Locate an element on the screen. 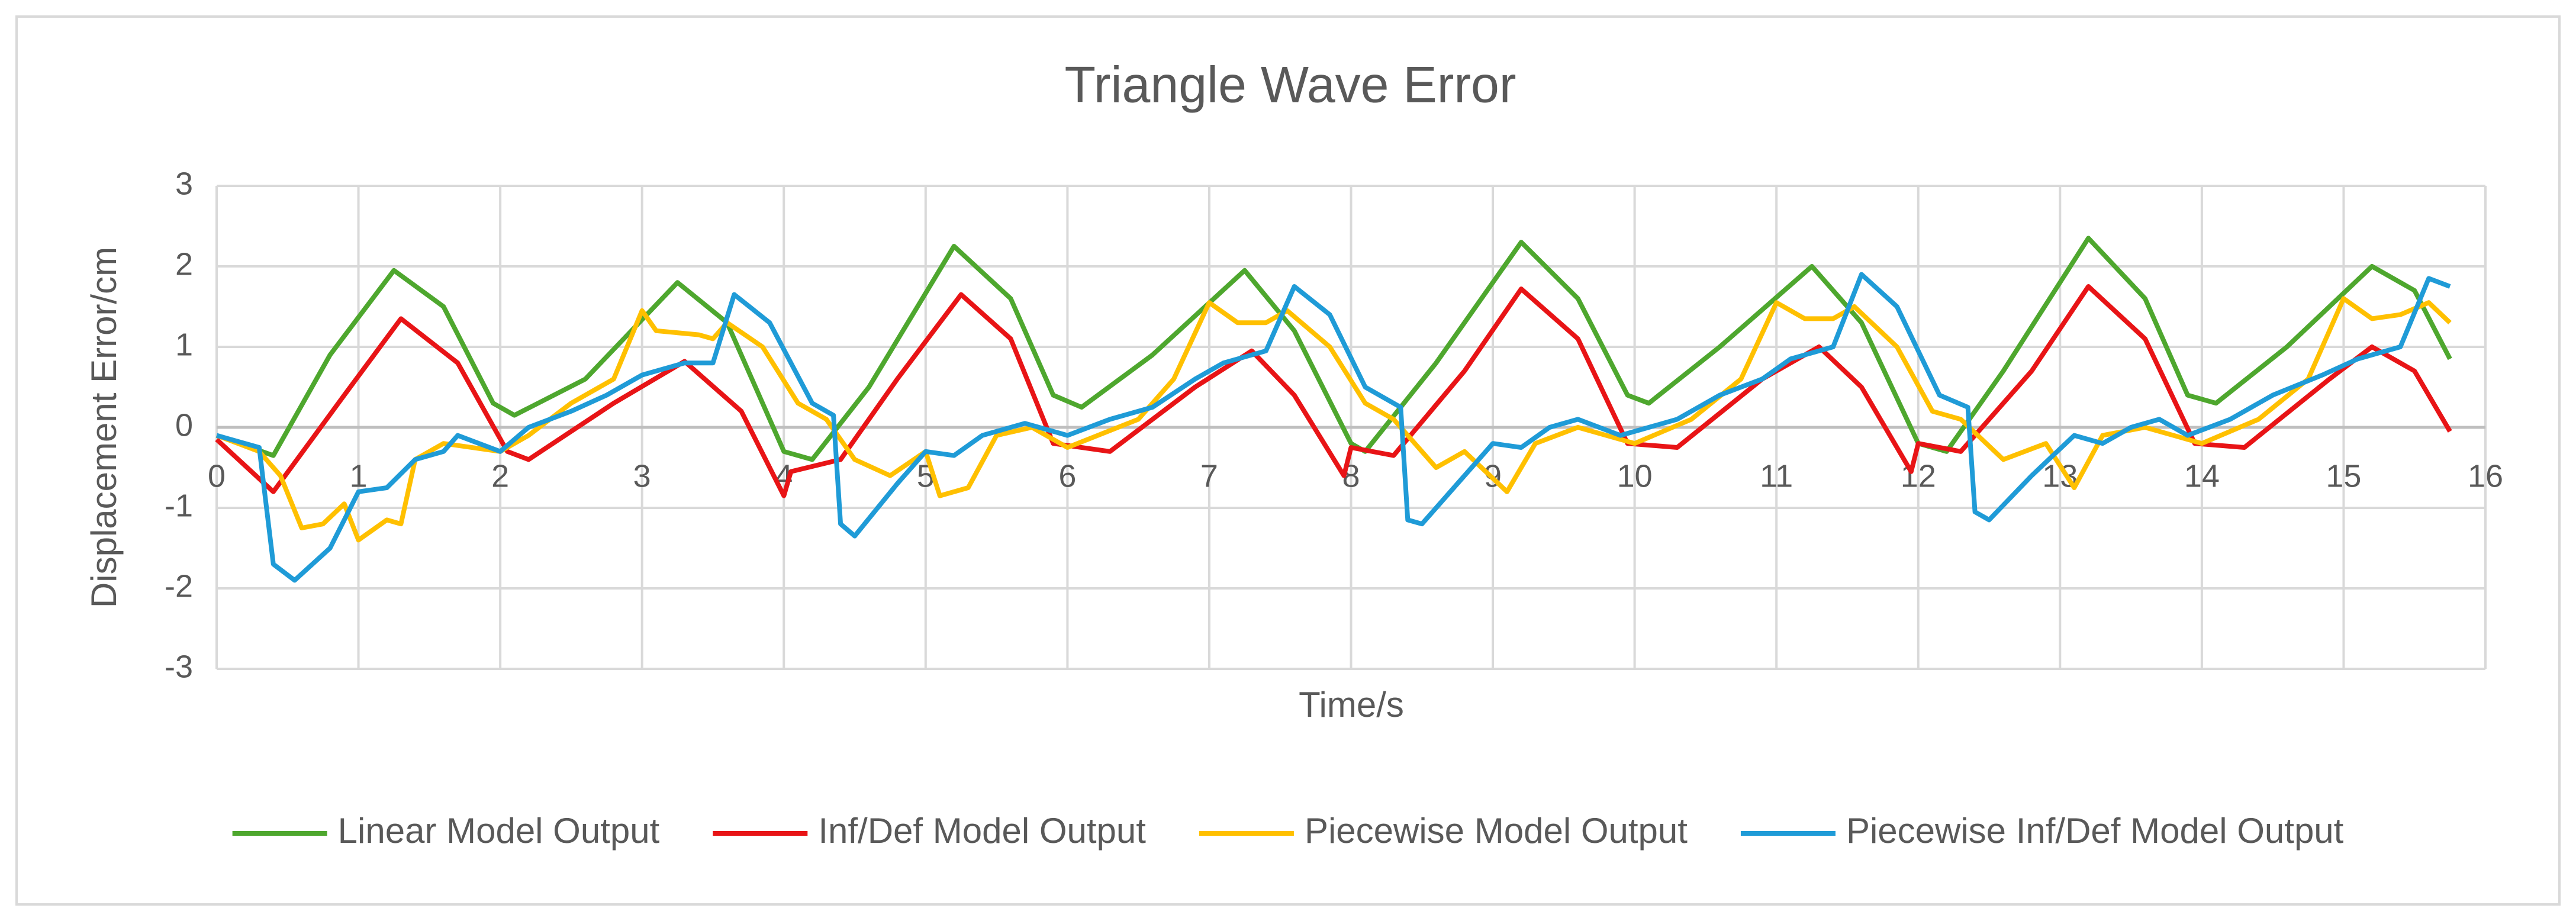 The height and width of the screenshot is (921, 2576). legend-label: Inf/Def Model Output is located at coordinates (982, 831).